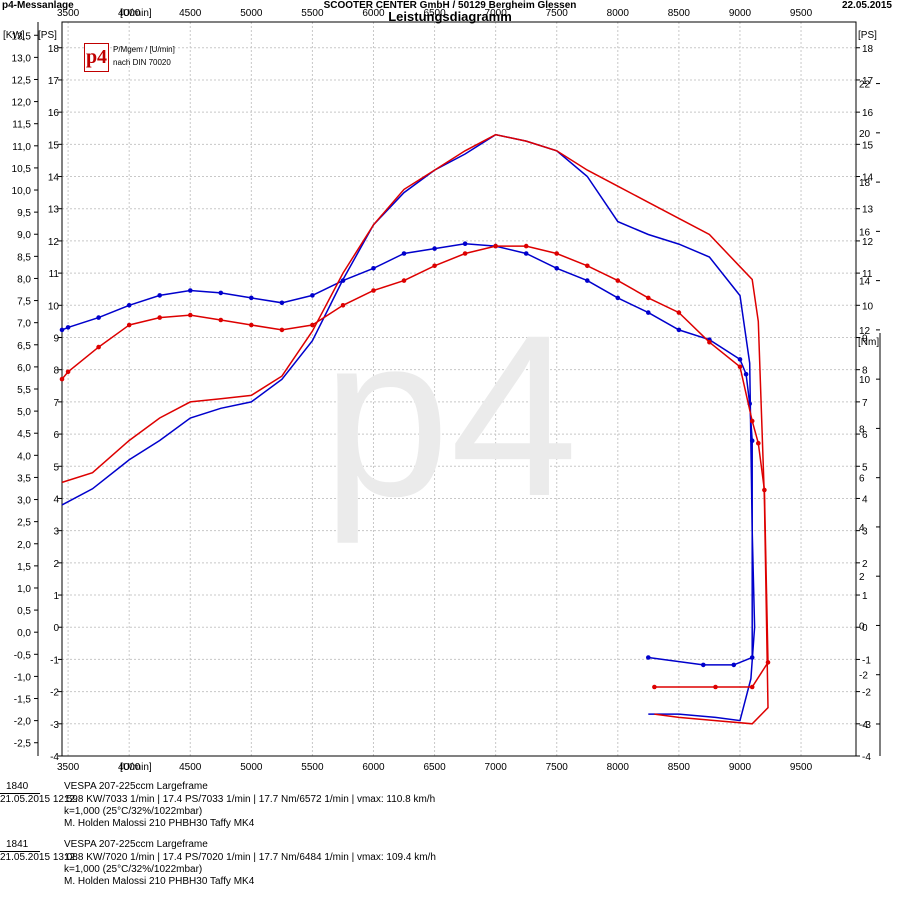 The width and height of the screenshot is (900, 910). What do you see at coordinates (866, 725) in the screenshot?
I see `ps-tick-label-right: -3` at bounding box center [866, 725].